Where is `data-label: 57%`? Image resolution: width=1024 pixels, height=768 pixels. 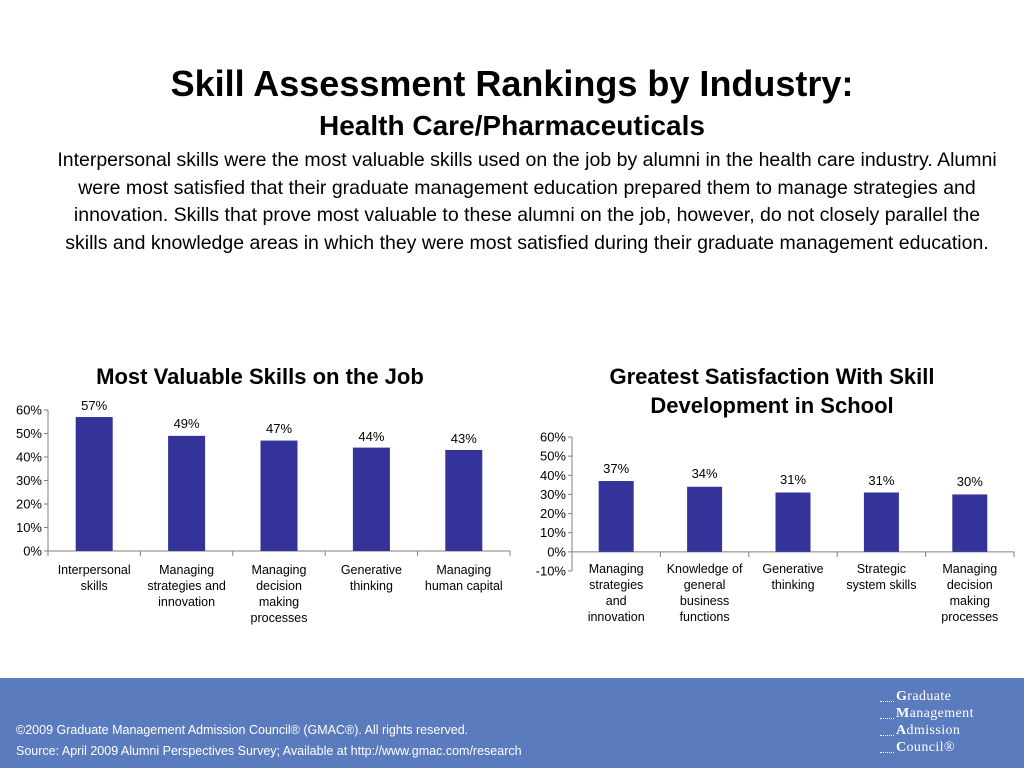
data-label: 57% is located at coordinates (94, 405).